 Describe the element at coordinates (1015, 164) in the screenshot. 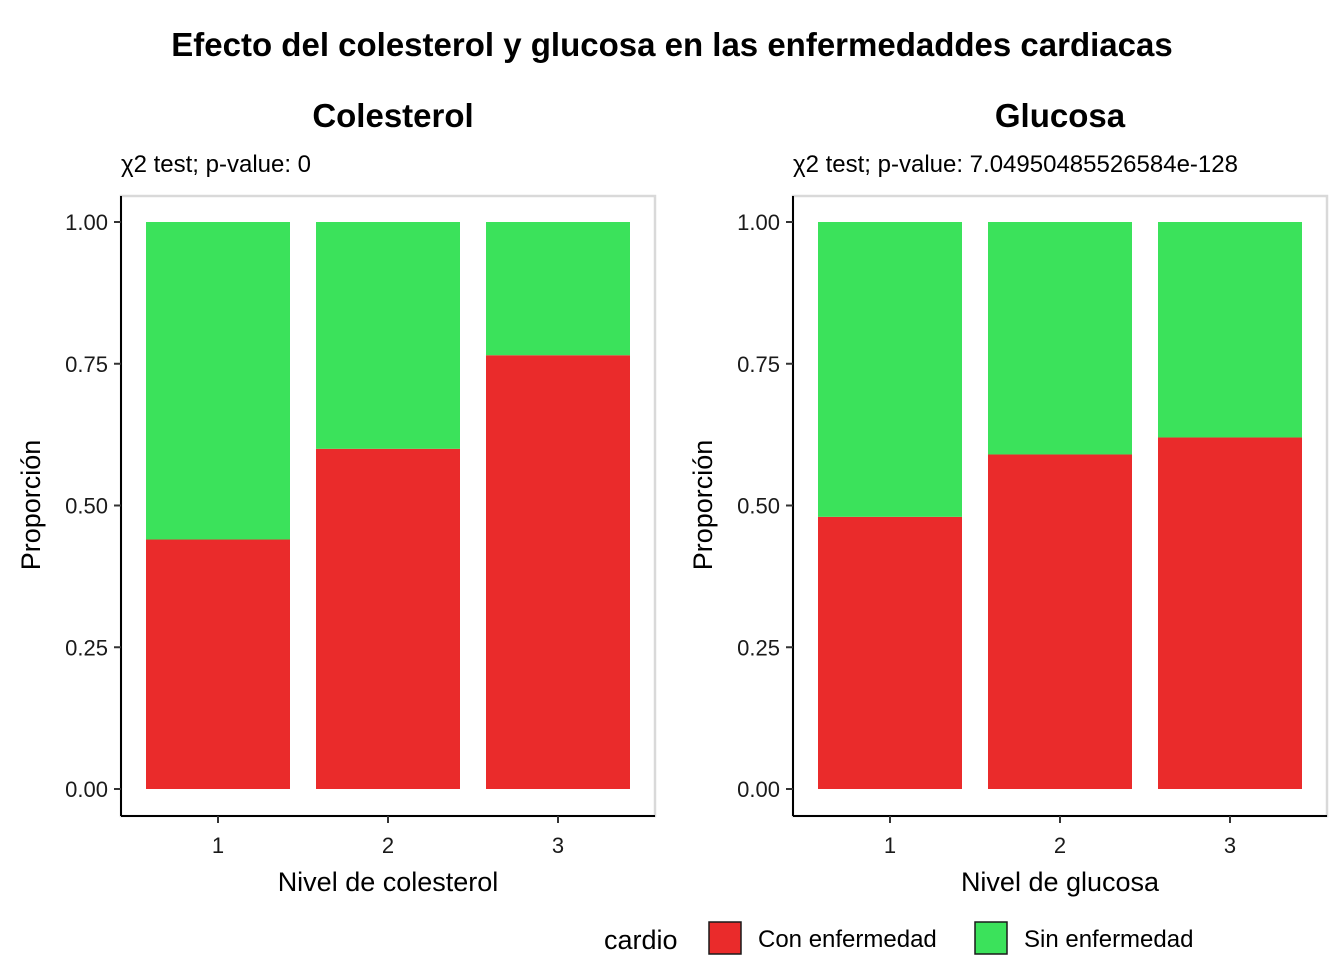

I see `panel-subtitle: χ2 test; p-value: 7.04950485526584e-128` at that location.